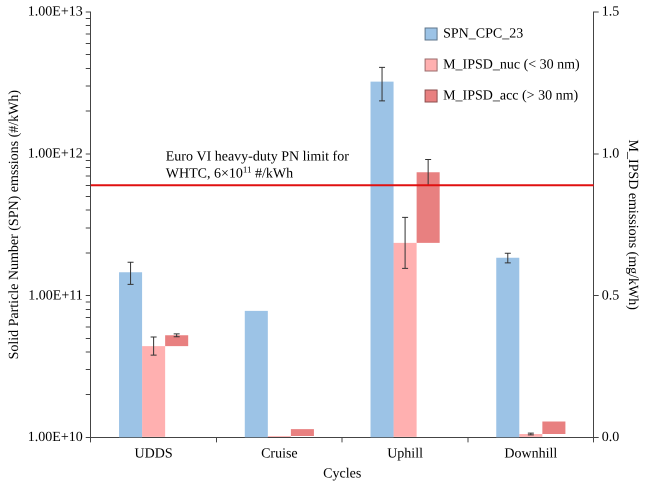  I want to click on y-tick-label: 1.00E+12, so click(55, 154).